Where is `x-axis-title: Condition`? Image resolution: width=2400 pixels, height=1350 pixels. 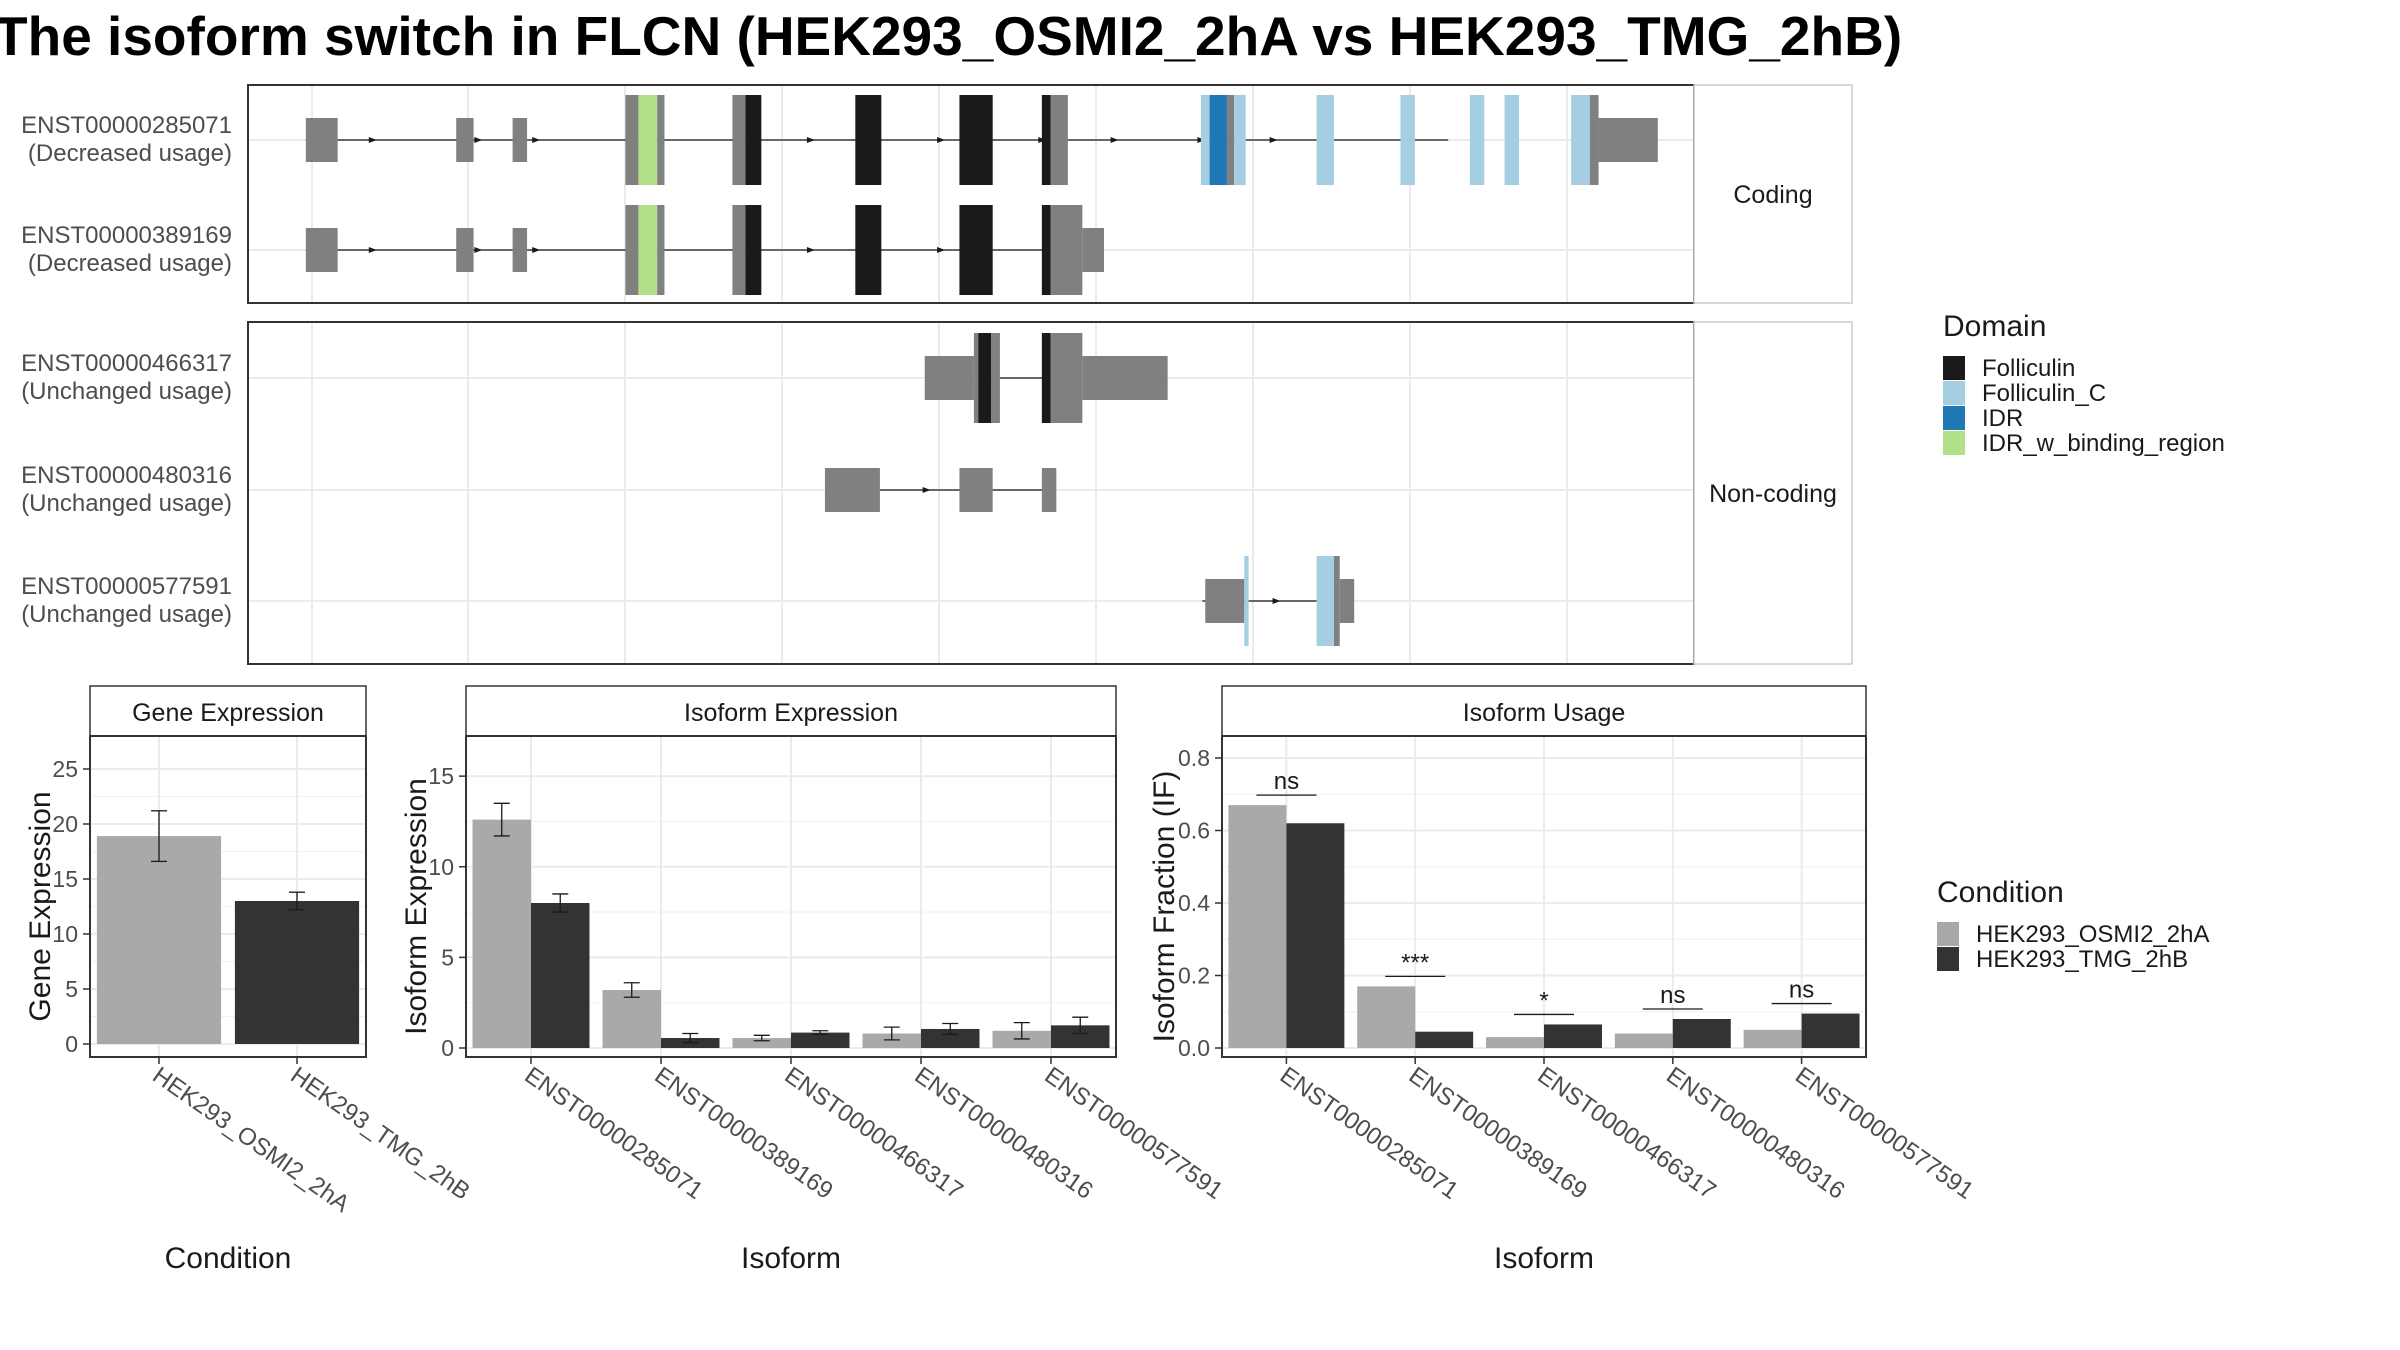
x-axis-title: Condition is located at coordinates (228, 1258).